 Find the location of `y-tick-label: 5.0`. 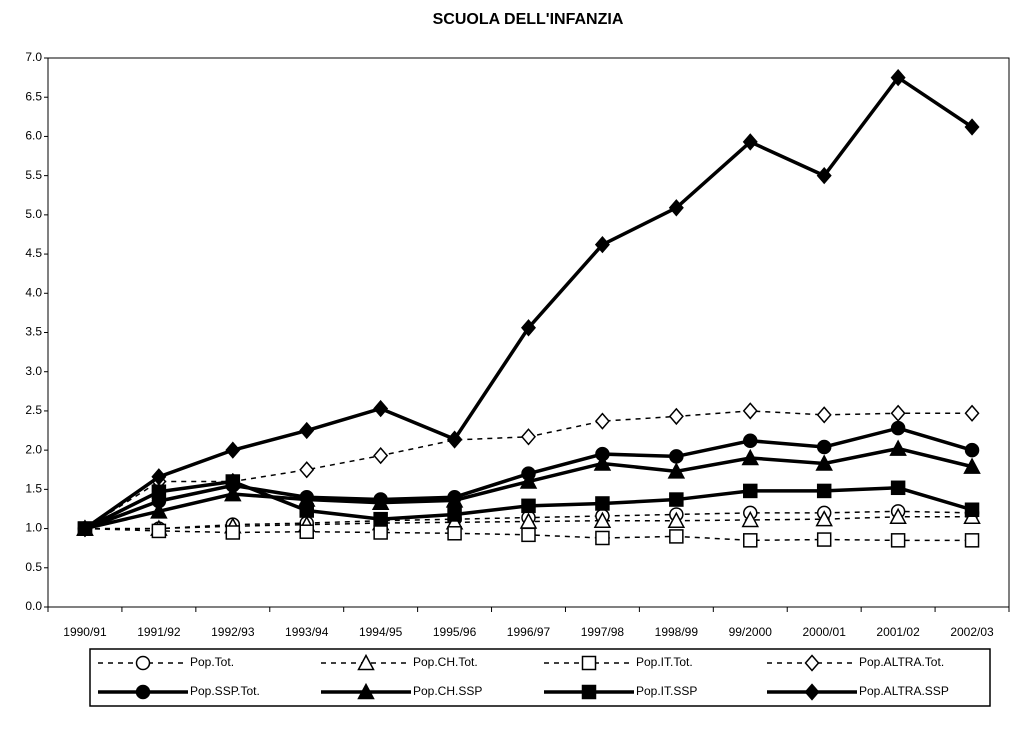

y-tick-label: 5.0 is located at coordinates (33, 214).